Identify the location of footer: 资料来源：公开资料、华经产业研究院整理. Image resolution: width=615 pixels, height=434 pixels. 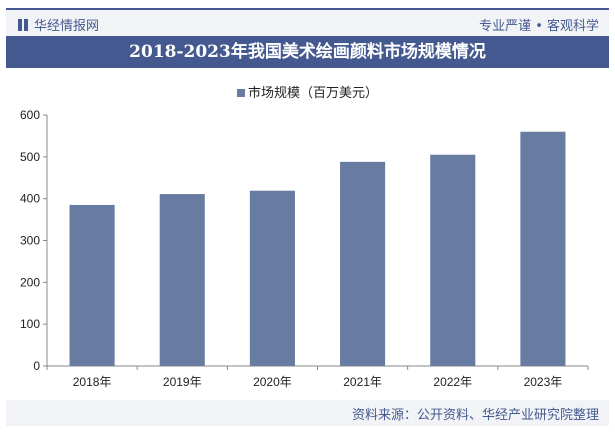
(307, 413).